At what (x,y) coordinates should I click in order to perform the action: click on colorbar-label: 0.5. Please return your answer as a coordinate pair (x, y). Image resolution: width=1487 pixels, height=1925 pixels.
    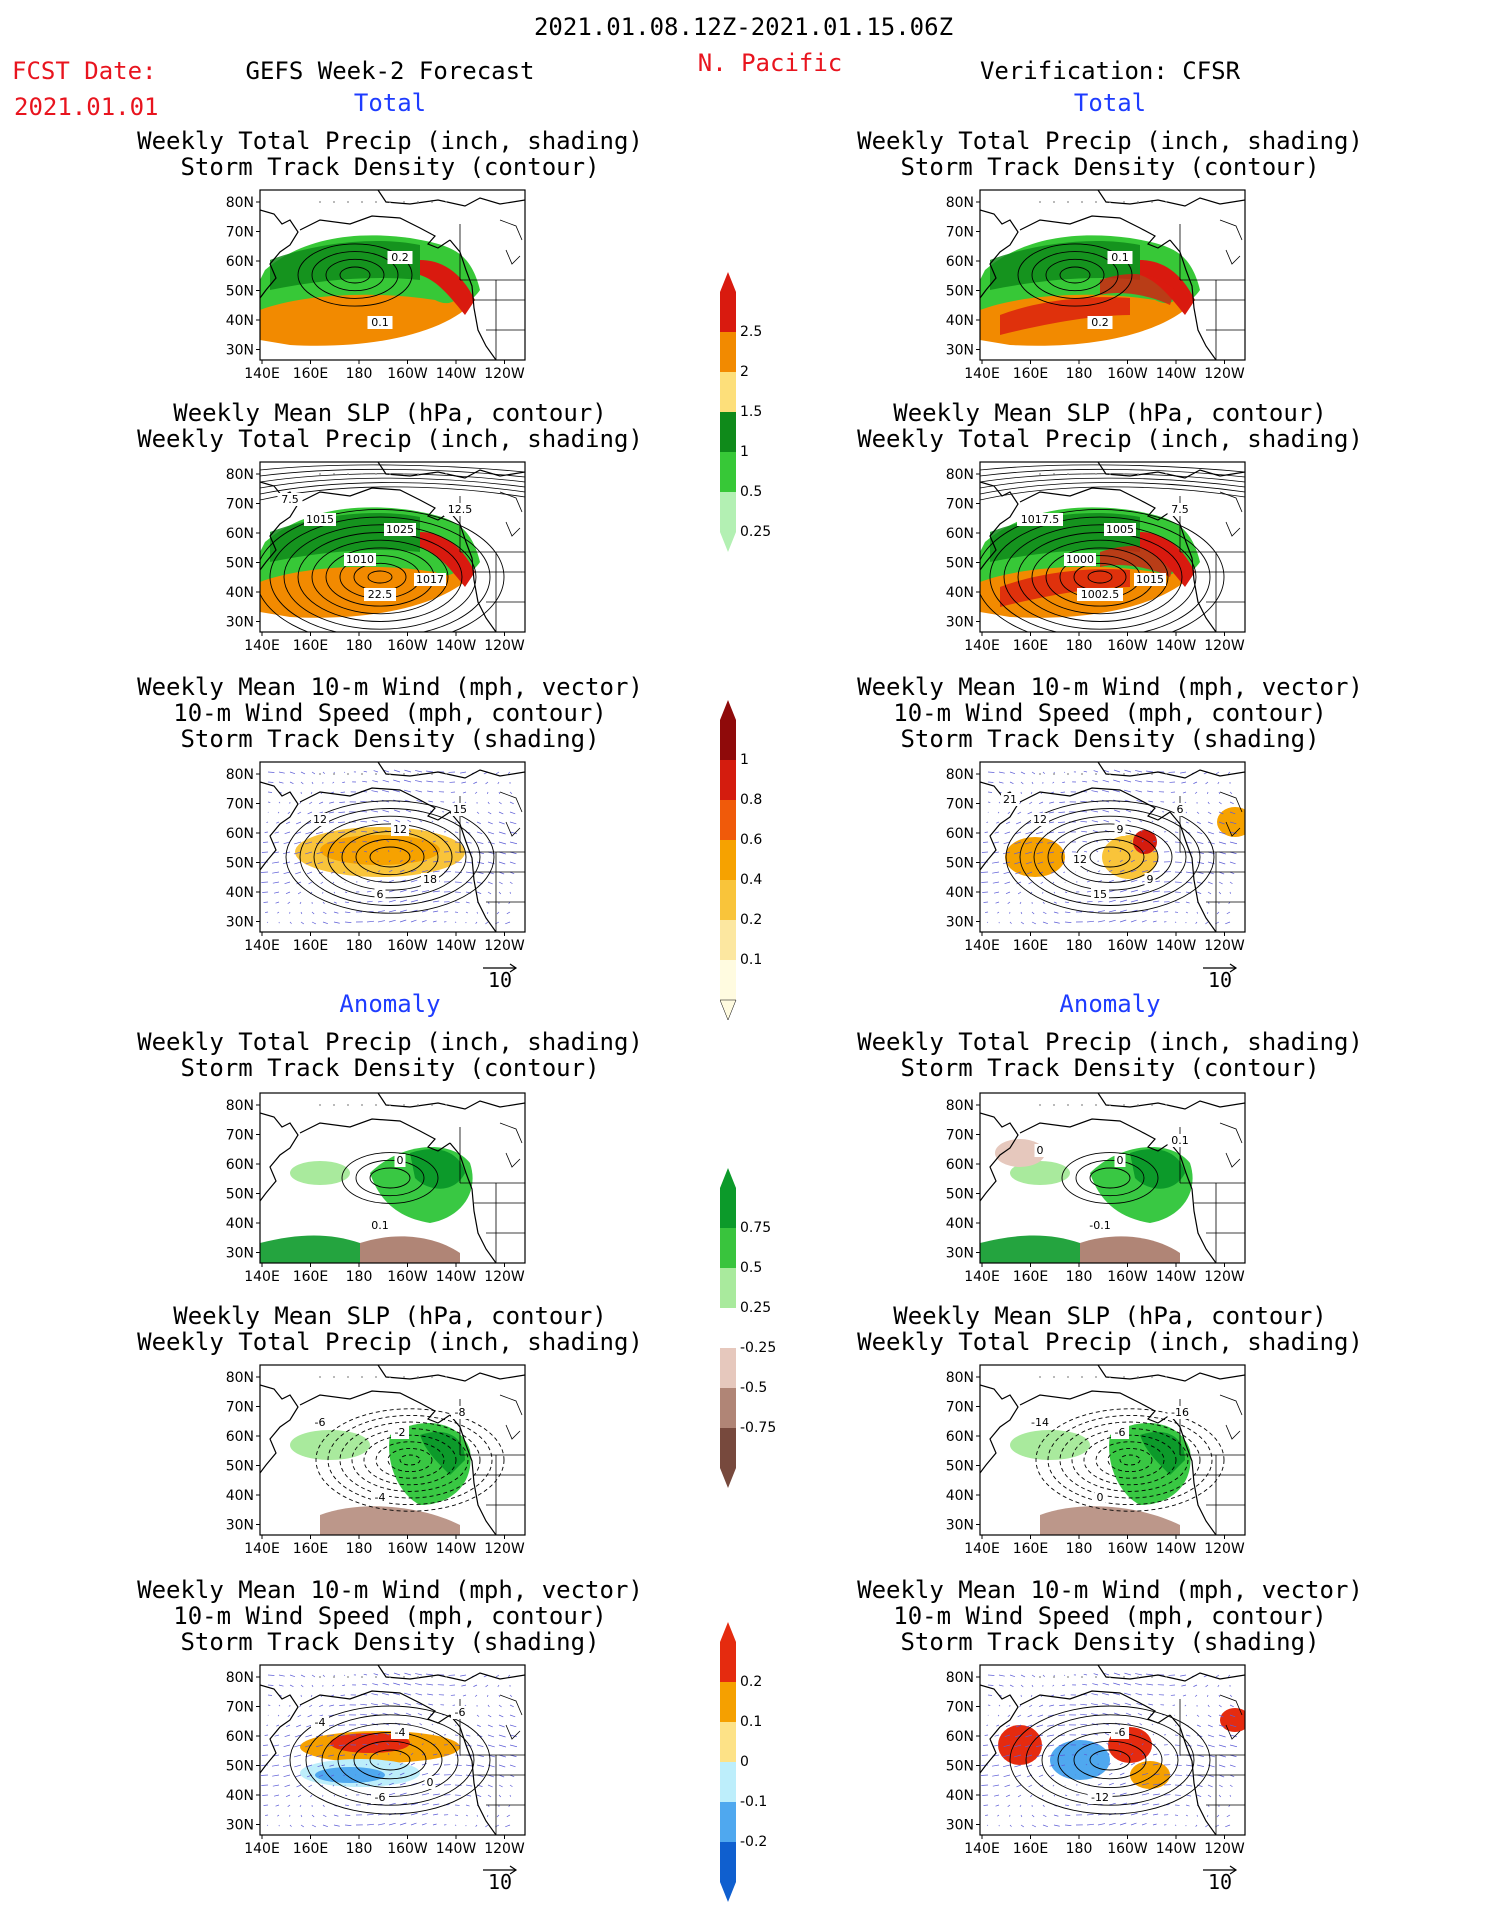
    Looking at the image, I should click on (751, 1268).